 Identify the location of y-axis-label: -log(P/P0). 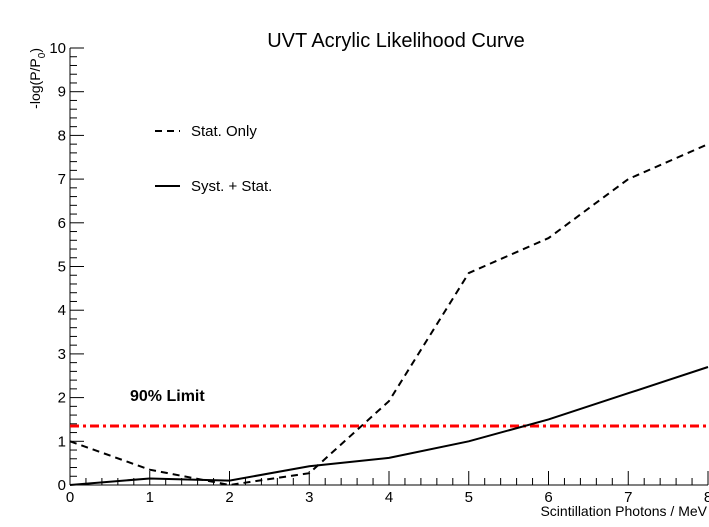
(37, 78).